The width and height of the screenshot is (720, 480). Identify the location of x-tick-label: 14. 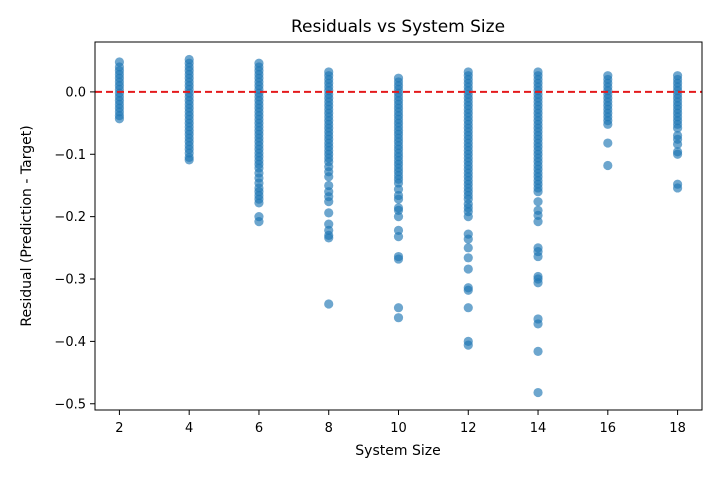
(538, 428).